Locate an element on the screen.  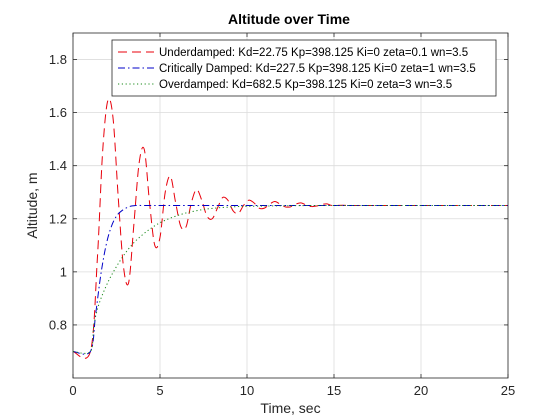
x-tick-label: 15 is located at coordinates (334, 390).